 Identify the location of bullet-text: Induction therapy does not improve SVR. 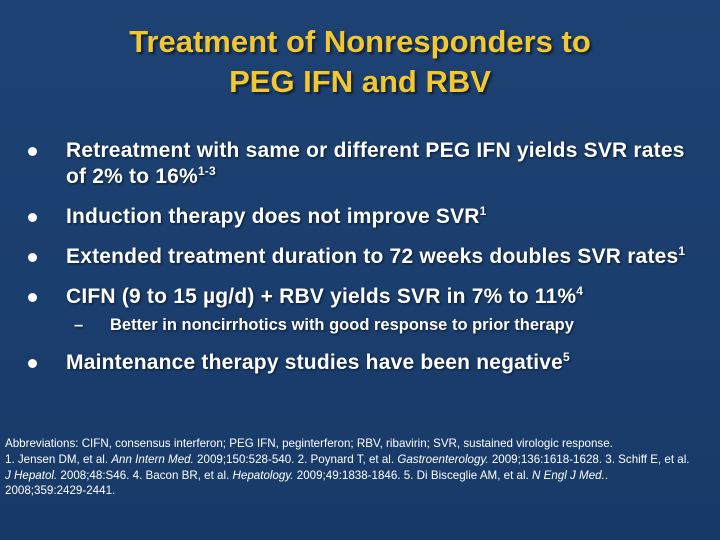
(273, 216).